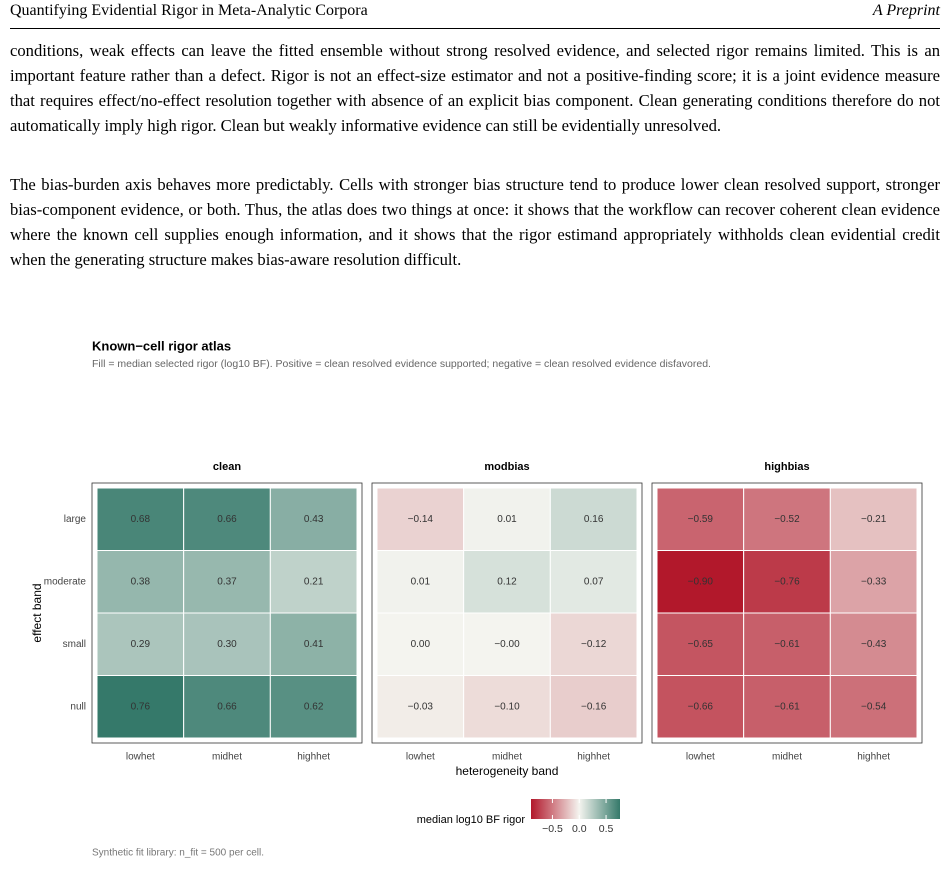  Describe the element at coordinates (874, 581) in the screenshot. I see `cell-label: −0.33` at that location.